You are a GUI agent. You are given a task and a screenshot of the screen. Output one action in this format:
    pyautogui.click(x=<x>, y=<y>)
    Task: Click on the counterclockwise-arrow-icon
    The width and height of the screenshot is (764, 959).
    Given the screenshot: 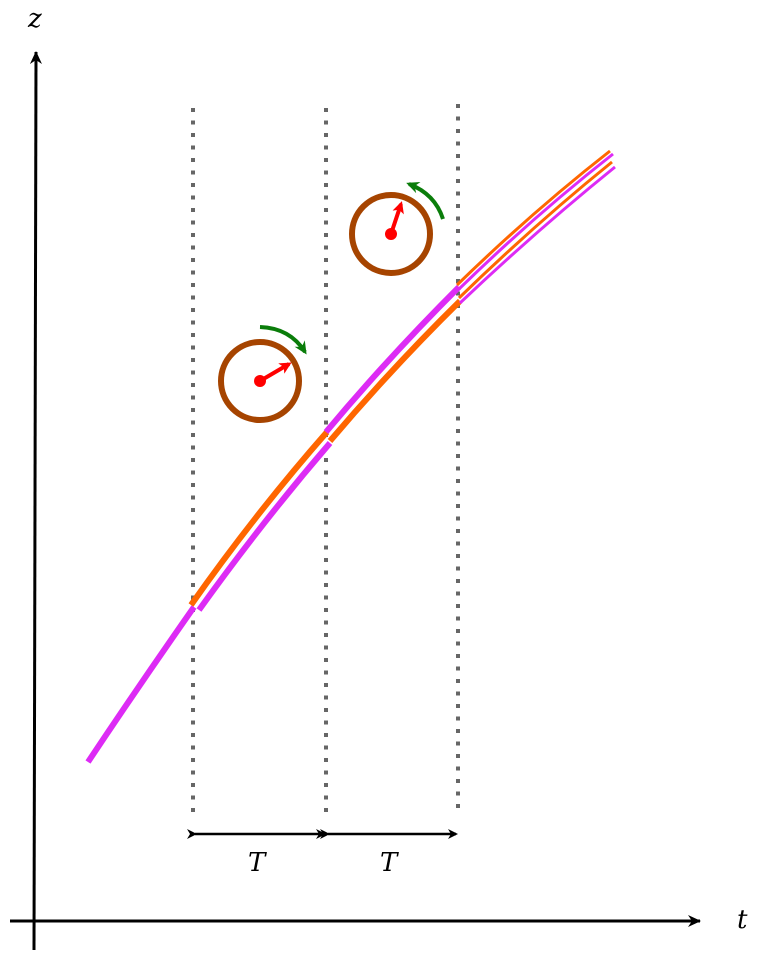 What is the action you would take?
    pyautogui.click(x=425, y=200)
    